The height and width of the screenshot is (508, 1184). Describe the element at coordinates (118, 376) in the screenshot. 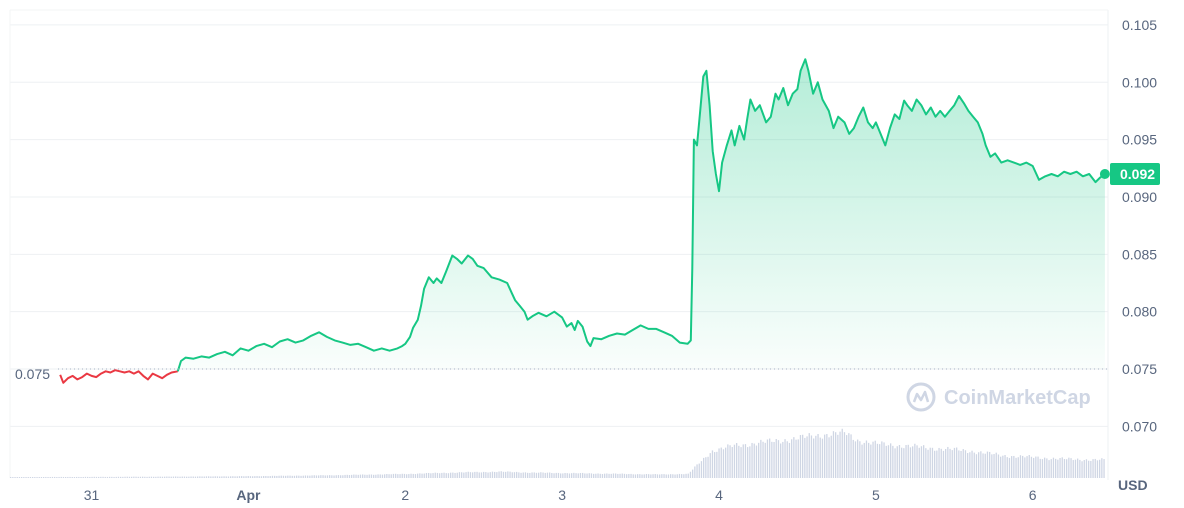

I see `price-line-down` at that location.